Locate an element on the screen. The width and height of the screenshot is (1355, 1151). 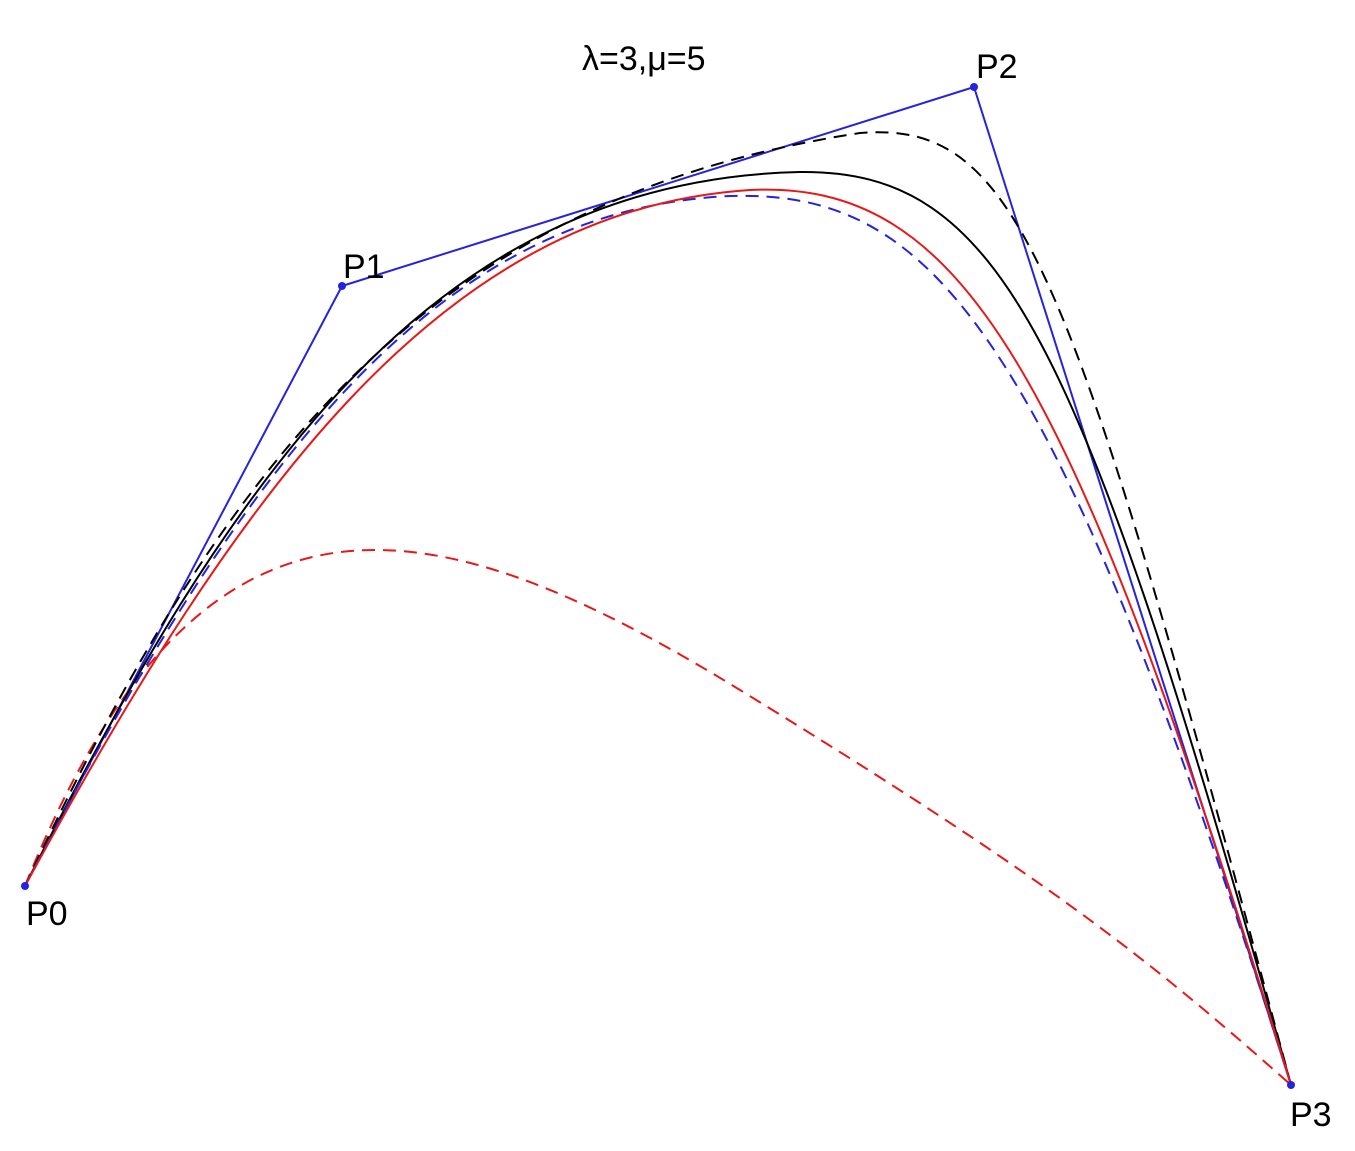
control-point-p1 is located at coordinates (342, 286).